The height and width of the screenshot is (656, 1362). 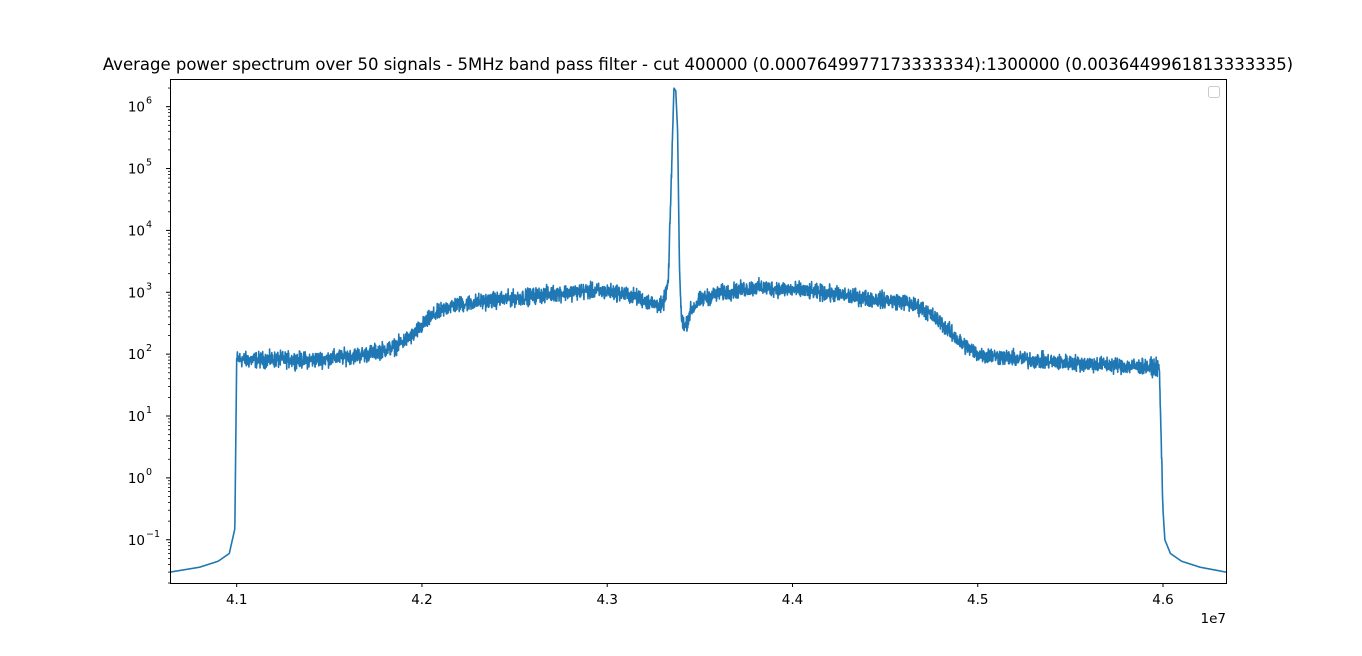 What do you see at coordinates (1213, 619) in the screenshot?
I see `x-offset-label: 1e7` at bounding box center [1213, 619].